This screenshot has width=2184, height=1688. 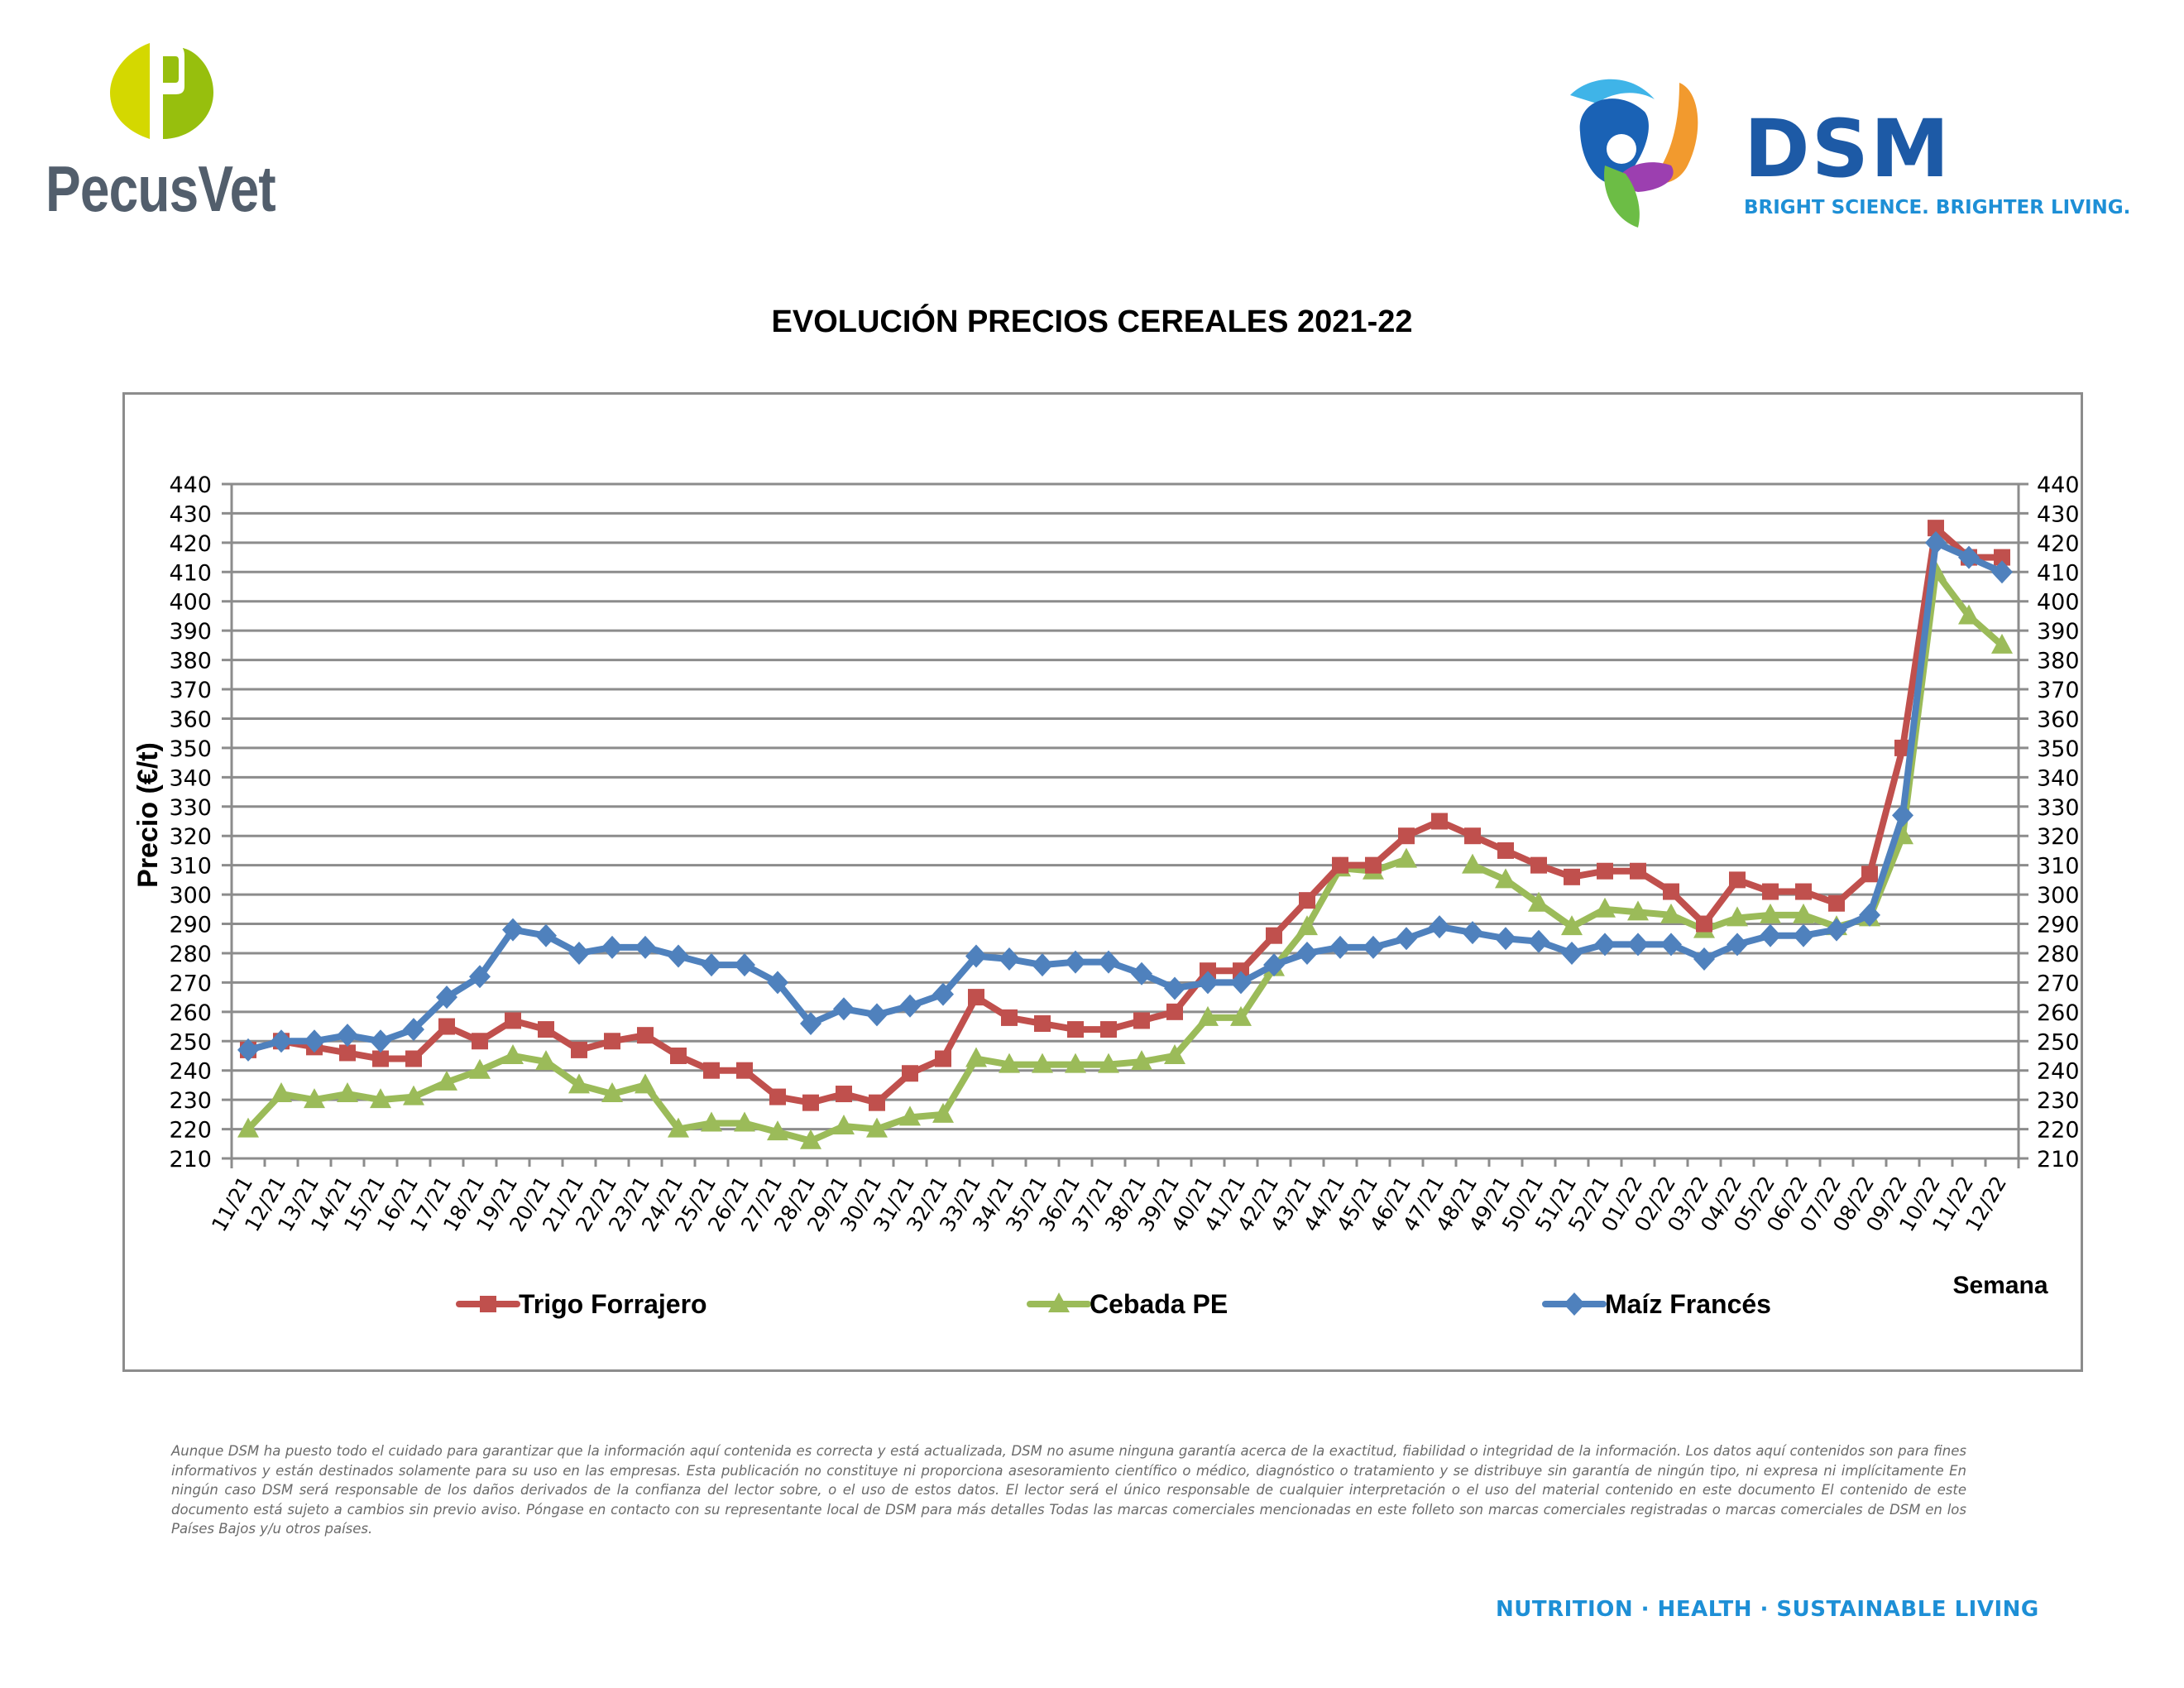 I want to click on y-tick-label-right: 310, so click(x=2058, y=867).